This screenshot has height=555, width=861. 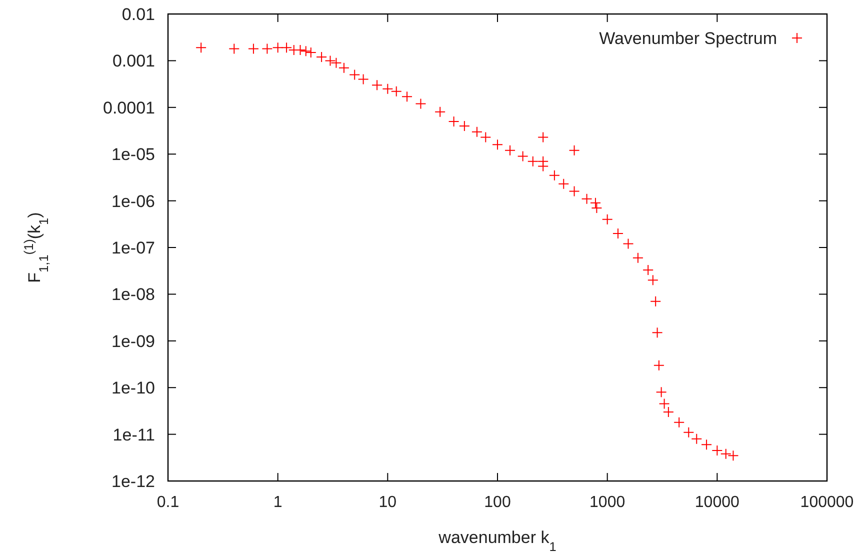 I want to click on x-tick-label: 1000, so click(x=608, y=502).